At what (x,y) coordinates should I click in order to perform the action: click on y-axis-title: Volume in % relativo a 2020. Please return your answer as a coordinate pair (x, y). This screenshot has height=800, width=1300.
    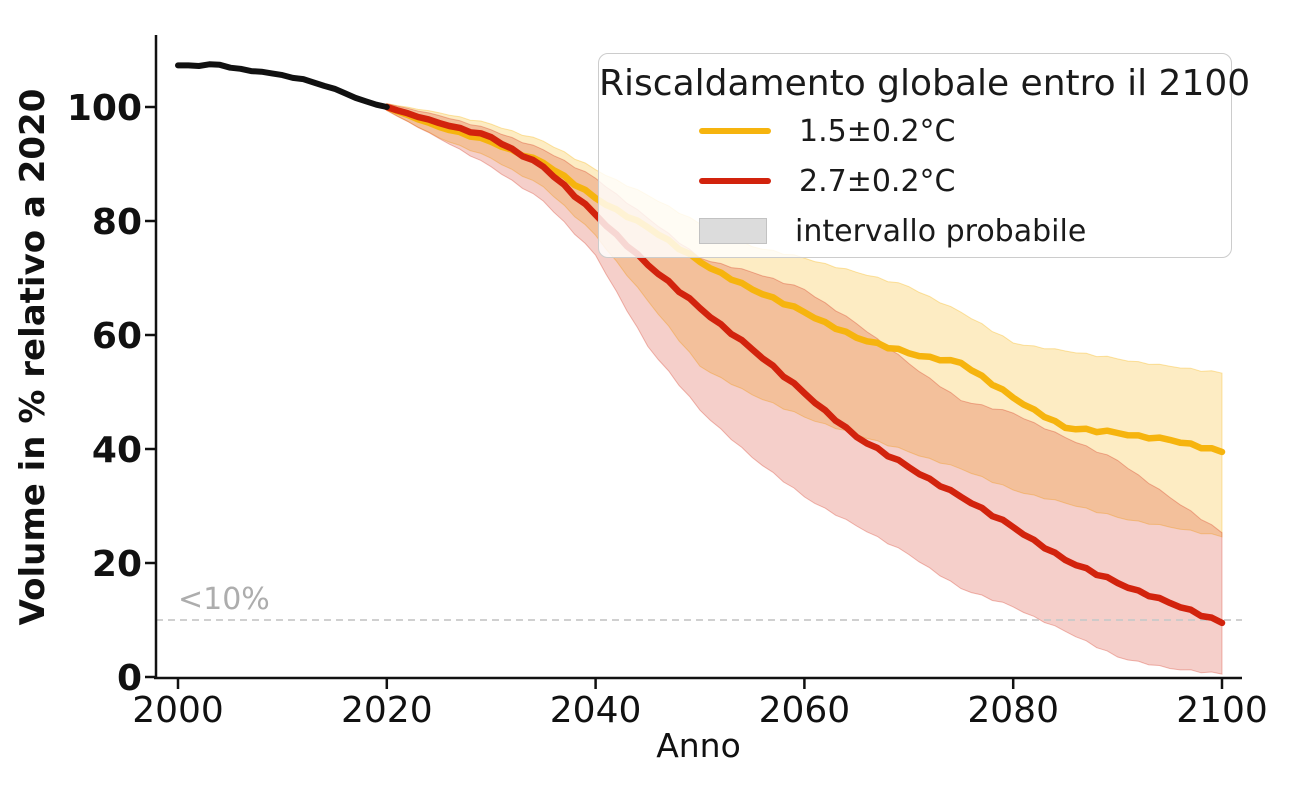
    Looking at the image, I should click on (33, 357).